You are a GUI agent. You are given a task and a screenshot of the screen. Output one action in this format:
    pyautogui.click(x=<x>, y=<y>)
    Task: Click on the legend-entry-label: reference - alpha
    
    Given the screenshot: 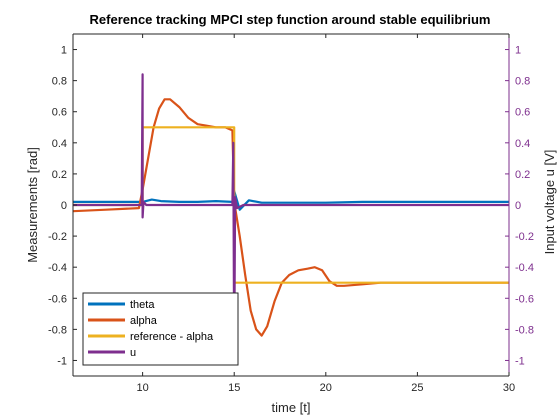 What is the action you would take?
    pyautogui.click(x=172, y=337)
    